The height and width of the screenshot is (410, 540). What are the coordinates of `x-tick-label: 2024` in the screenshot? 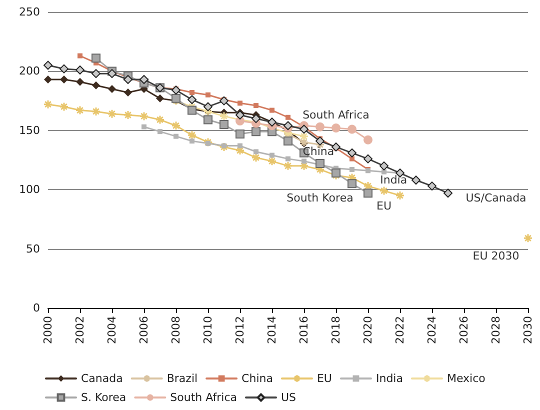 It's located at (432, 330).